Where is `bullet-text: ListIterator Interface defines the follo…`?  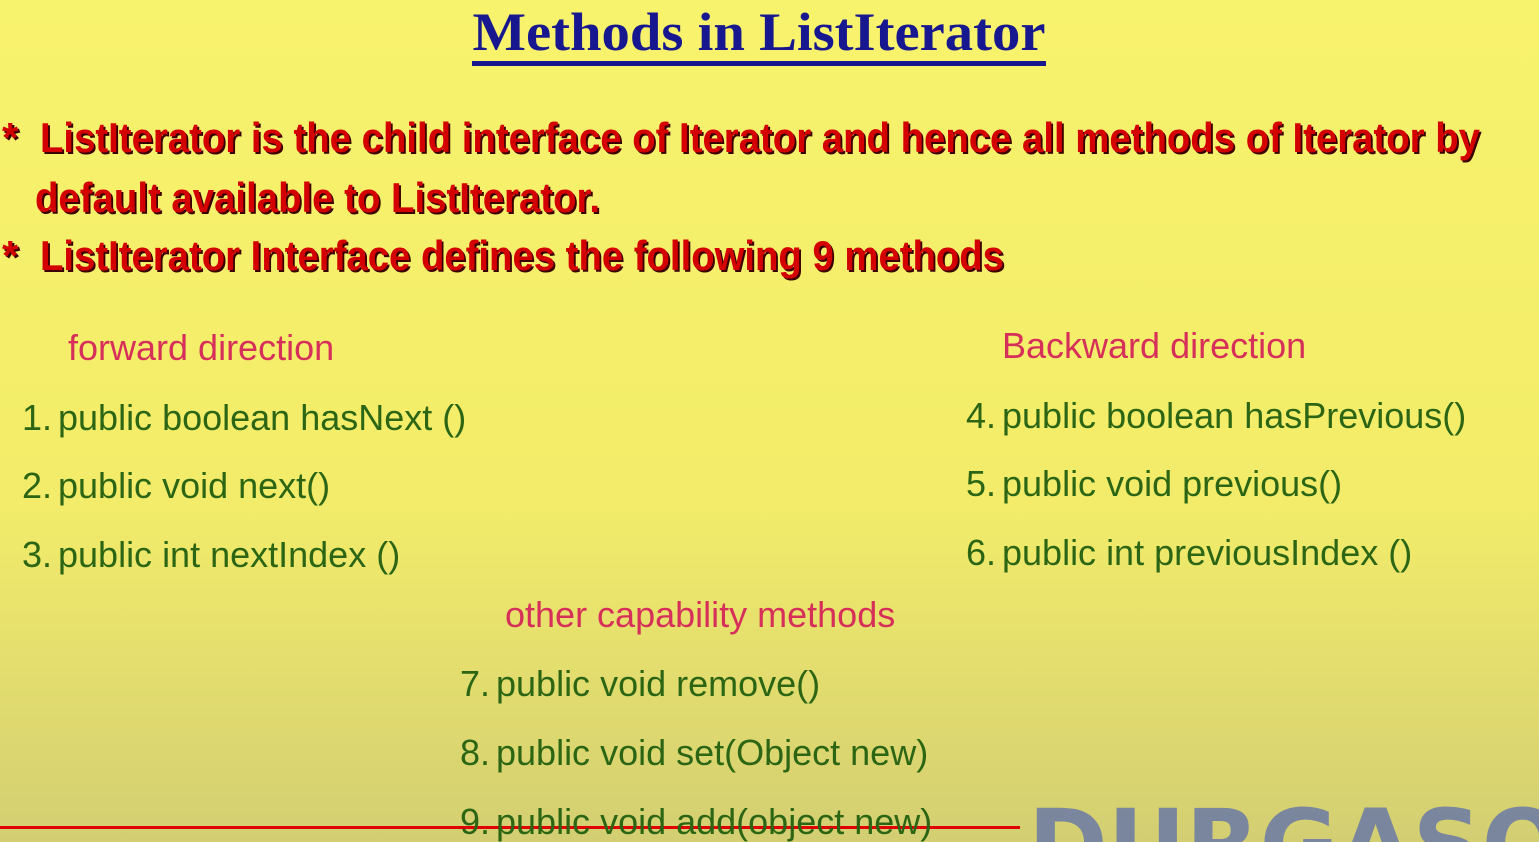 bullet-text: ListIterator Interface defines the follo… is located at coordinates (522, 255).